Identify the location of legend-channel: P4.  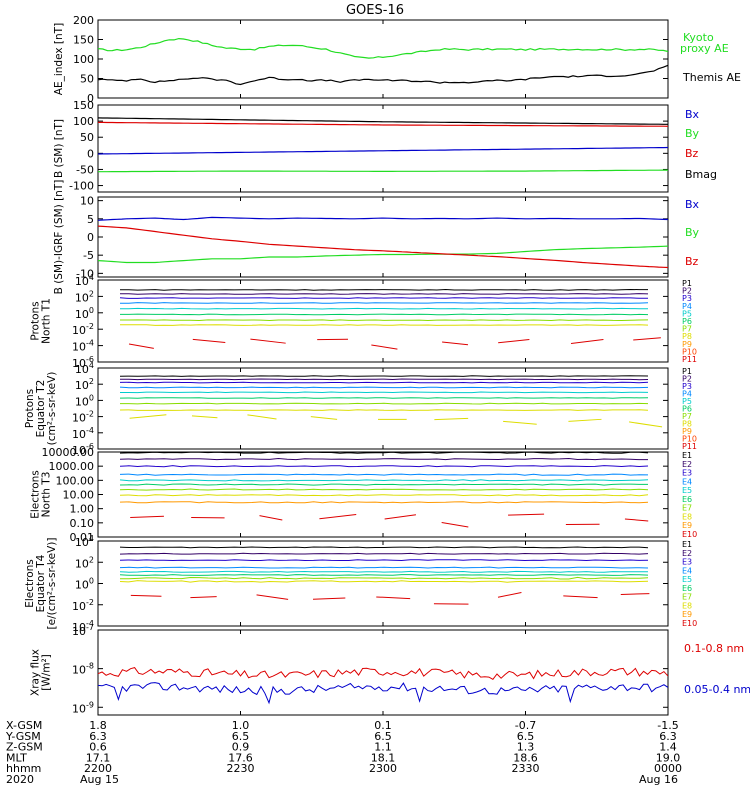
(687, 394).